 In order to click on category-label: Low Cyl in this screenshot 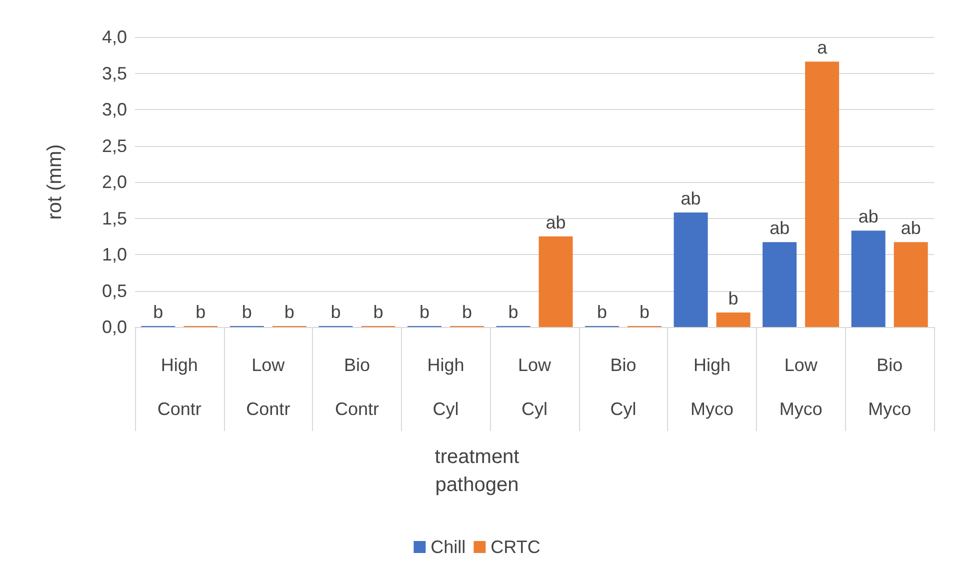, I will do `click(535, 387)`.